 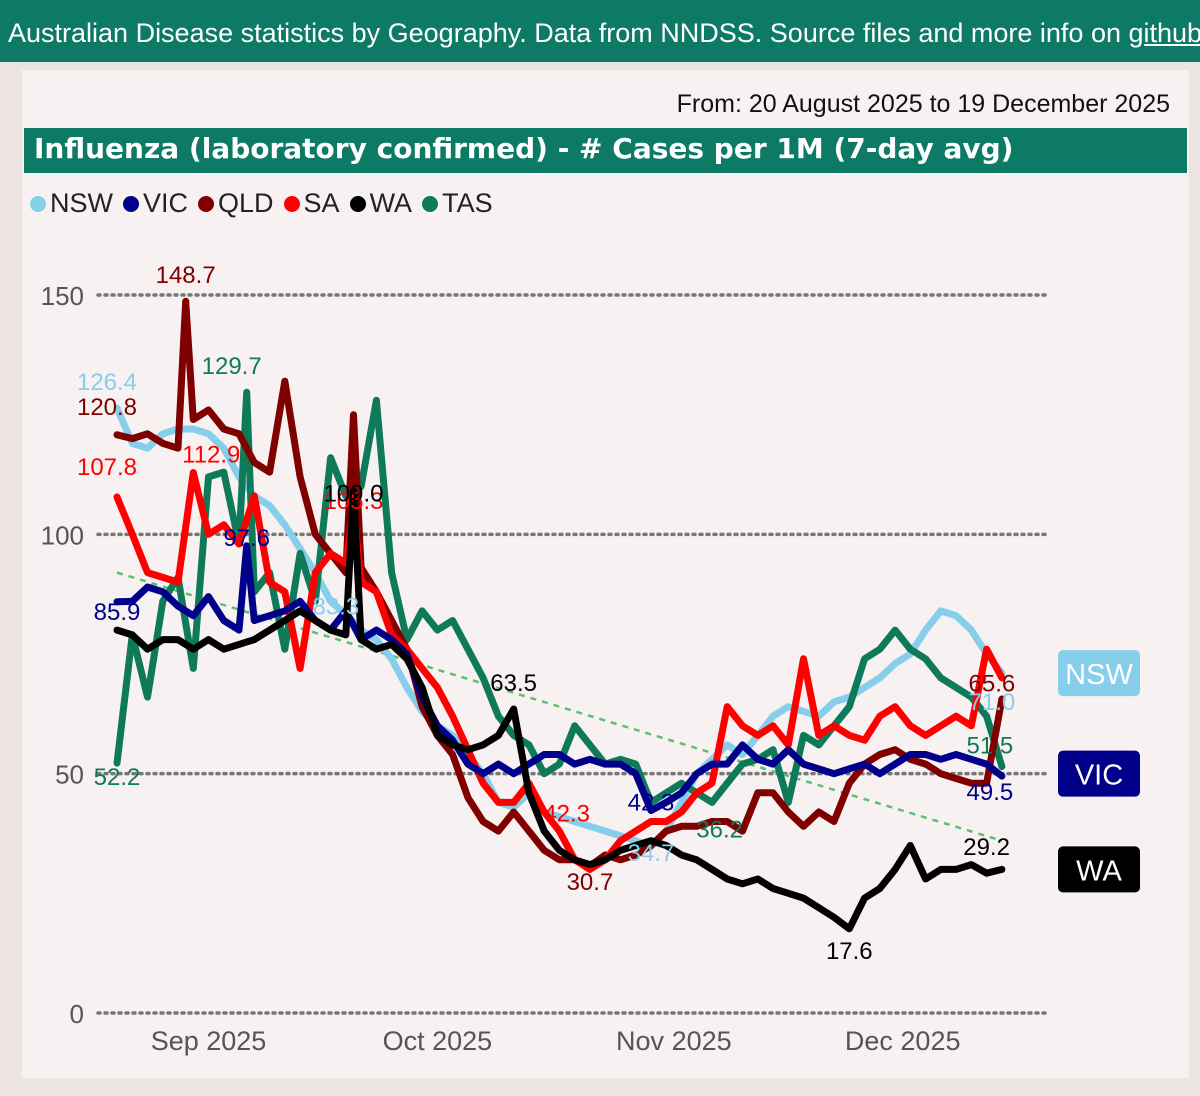 I want to click on data-label-wa: 17.6, so click(x=849, y=951).